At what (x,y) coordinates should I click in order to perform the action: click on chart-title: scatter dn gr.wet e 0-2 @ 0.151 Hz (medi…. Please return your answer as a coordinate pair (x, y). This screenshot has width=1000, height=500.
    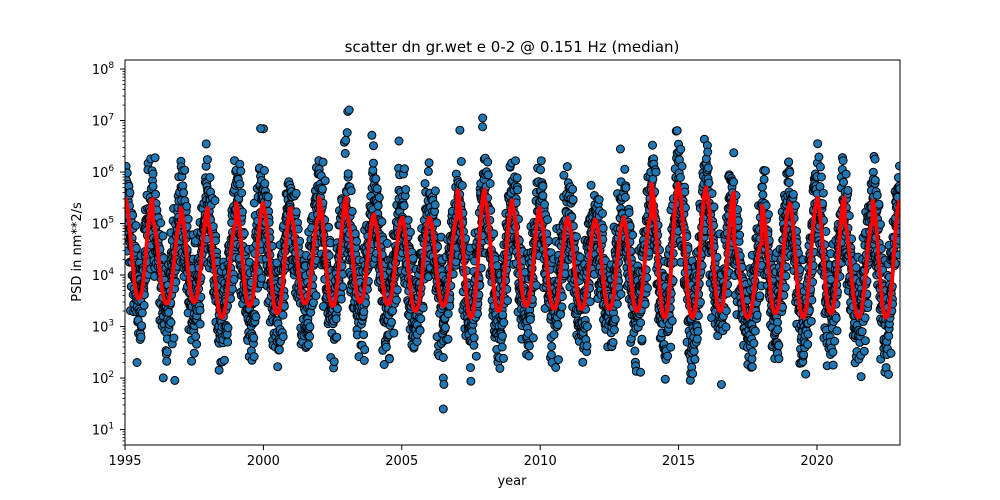
    Looking at the image, I should click on (512, 47).